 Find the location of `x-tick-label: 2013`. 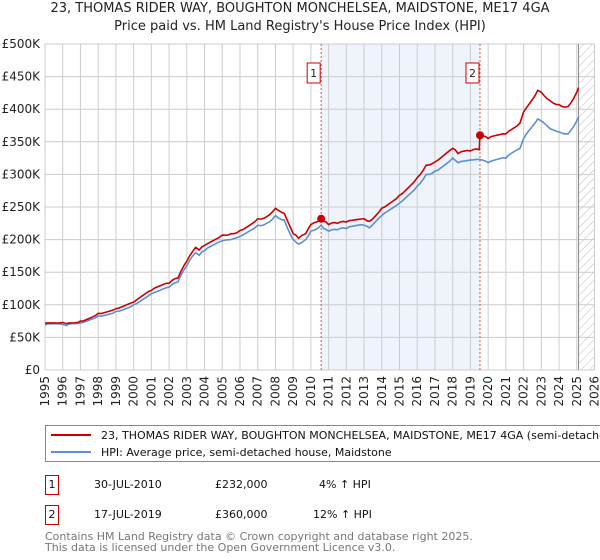

x-tick-label: 2013 is located at coordinates (364, 391).